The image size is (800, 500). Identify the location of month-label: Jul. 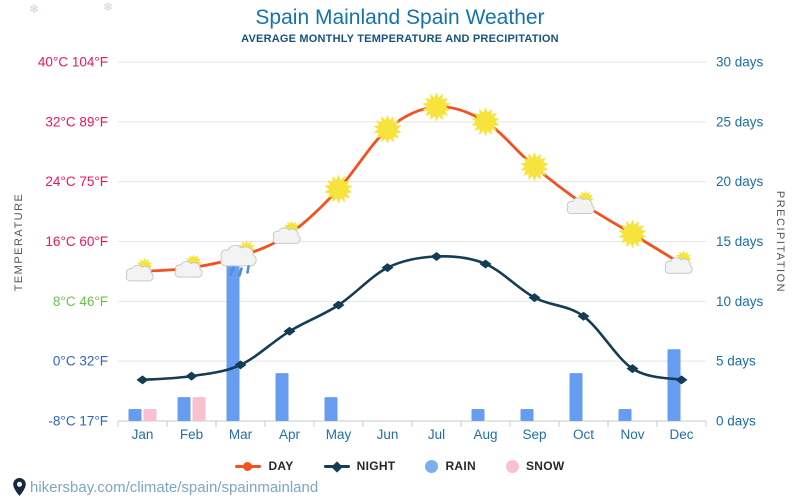
(436, 434).